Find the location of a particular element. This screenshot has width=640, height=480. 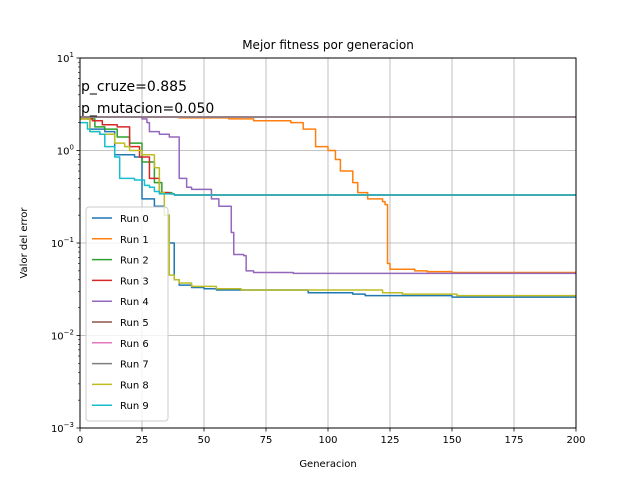

y-tick-label: 10⁰ is located at coordinates (65, 151).